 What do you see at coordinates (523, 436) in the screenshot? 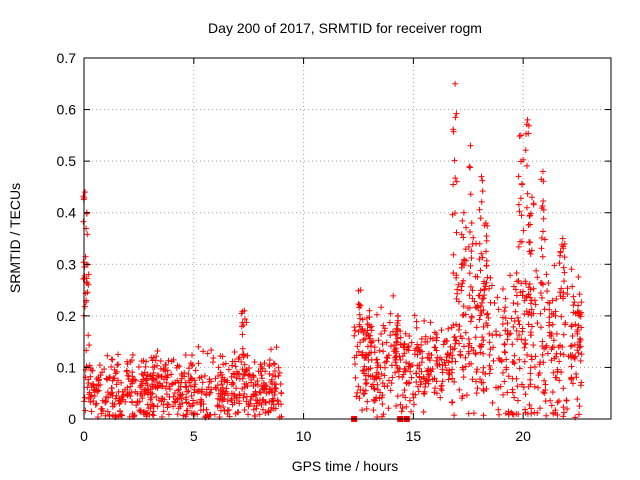
I see `x-tick-label: 20` at bounding box center [523, 436].